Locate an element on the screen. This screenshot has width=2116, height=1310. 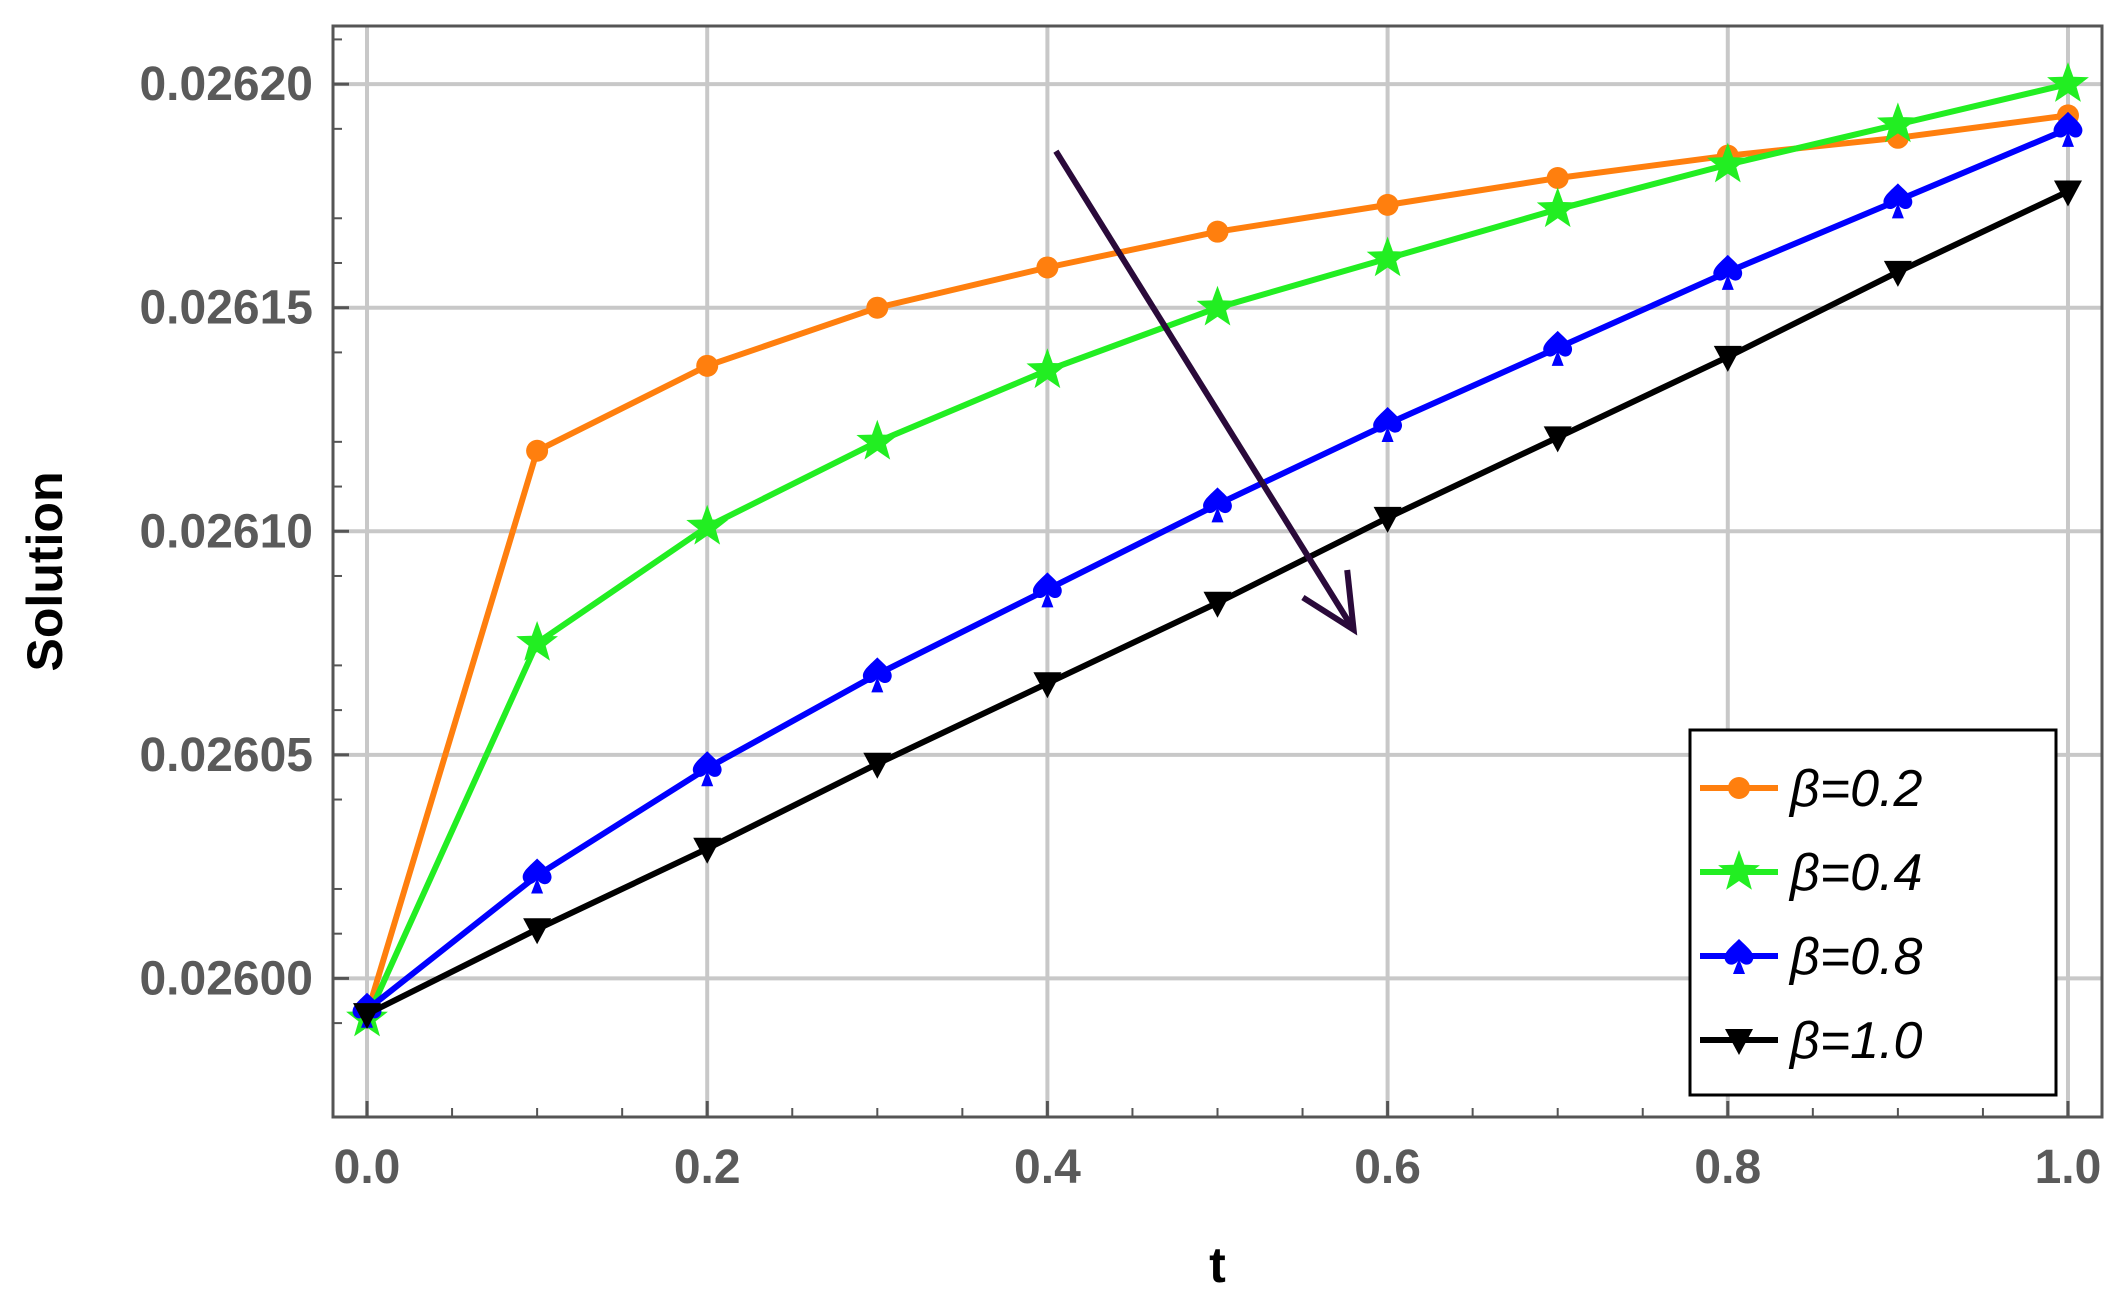
y-axis-title: Solution is located at coordinates (45, 572).